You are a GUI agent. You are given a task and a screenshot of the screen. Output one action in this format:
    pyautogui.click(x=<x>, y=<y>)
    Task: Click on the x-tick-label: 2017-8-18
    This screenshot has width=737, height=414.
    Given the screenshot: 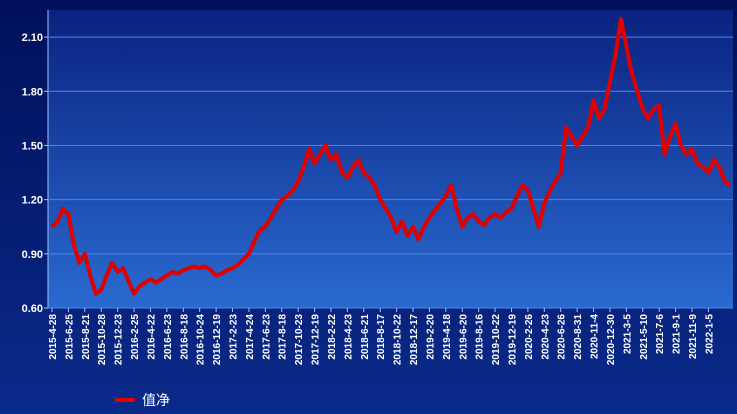 What is the action you would take?
    pyautogui.click(x=283, y=337)
    